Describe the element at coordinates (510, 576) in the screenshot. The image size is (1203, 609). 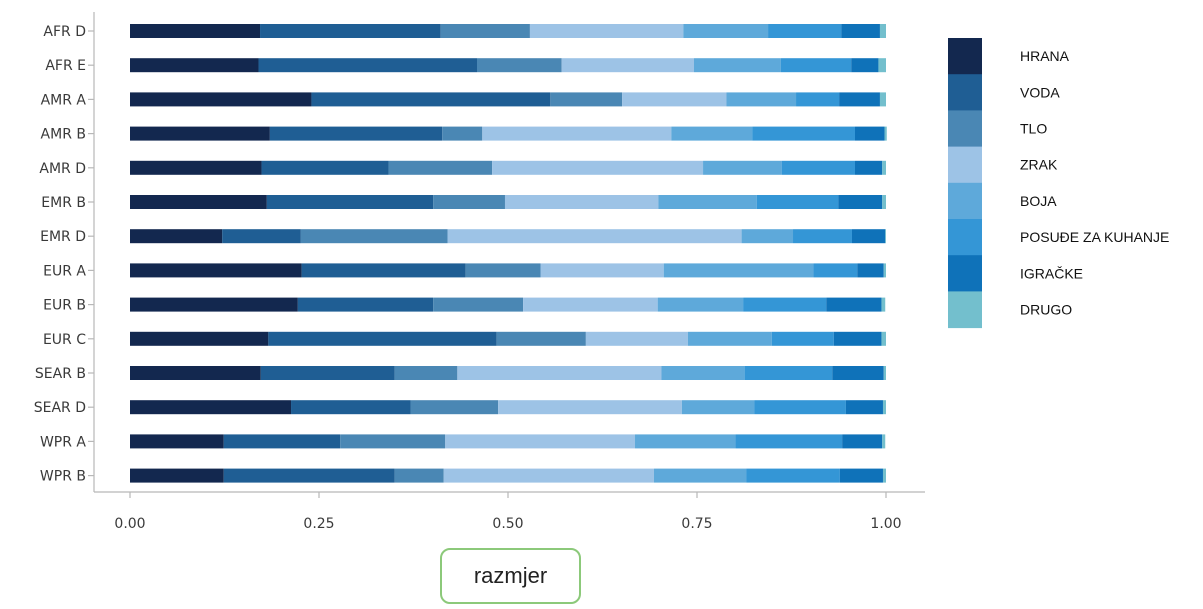
I see `x-axis-label: razmjer` at that location.